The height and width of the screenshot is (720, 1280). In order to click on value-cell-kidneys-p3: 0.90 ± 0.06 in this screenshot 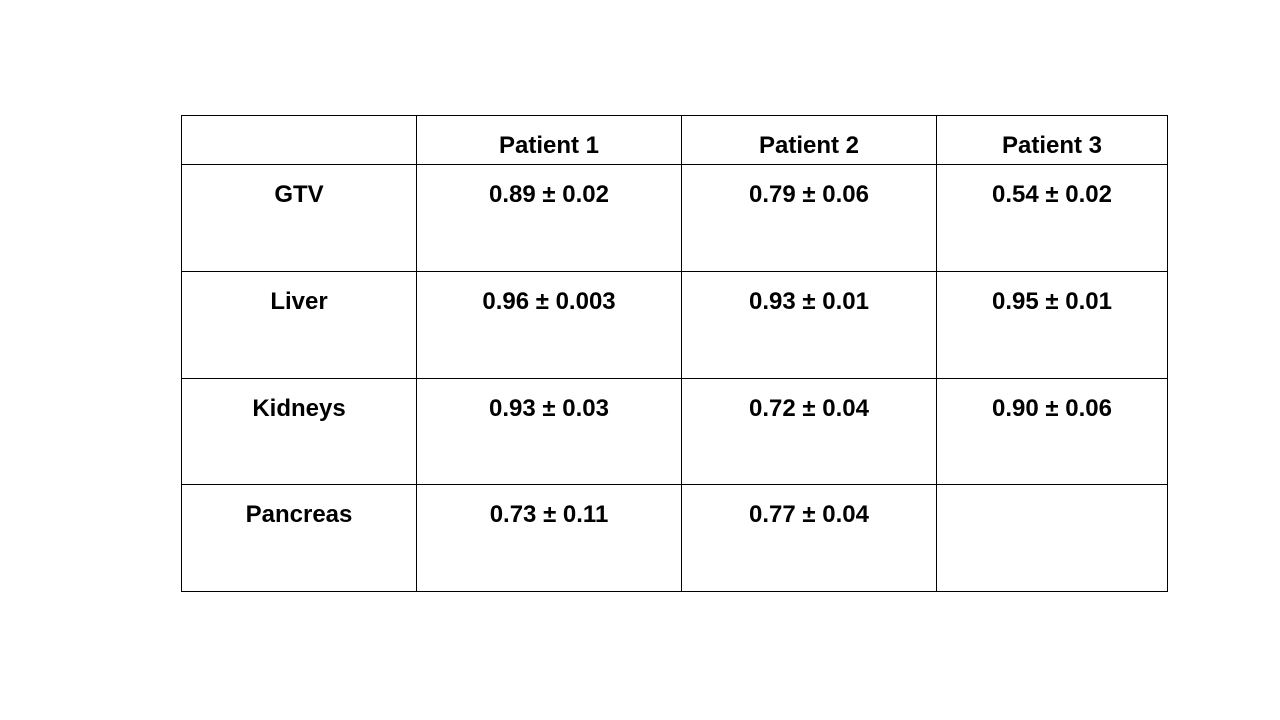, I will do `click(1052, 431)`.